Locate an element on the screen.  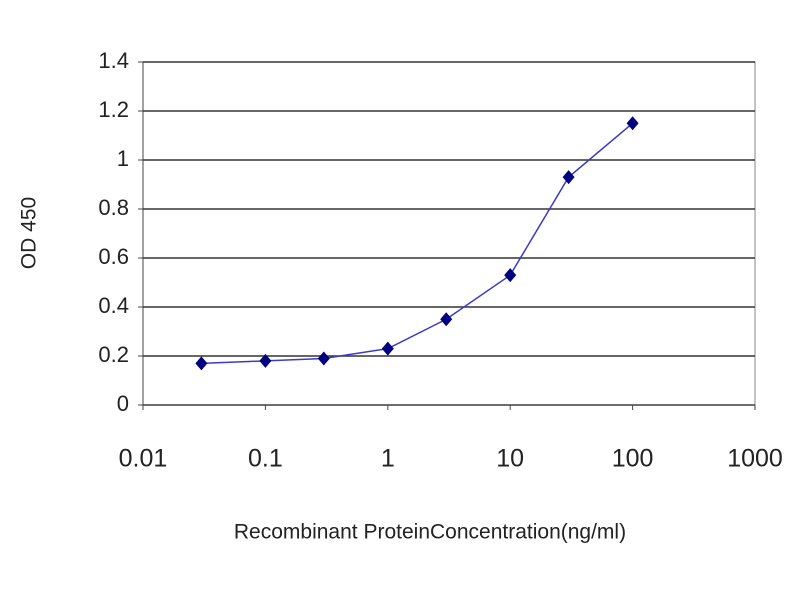
x-tick-label: 10 is located at coordinates (510, 459).